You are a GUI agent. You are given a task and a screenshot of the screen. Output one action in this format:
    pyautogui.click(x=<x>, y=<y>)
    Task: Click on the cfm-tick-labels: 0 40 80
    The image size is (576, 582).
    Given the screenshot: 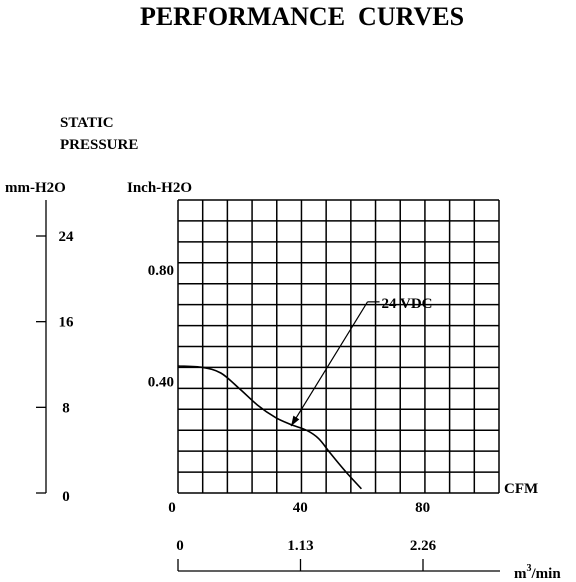 What is the action you would take?
    pyautogui.click(x=299, y=508)
    